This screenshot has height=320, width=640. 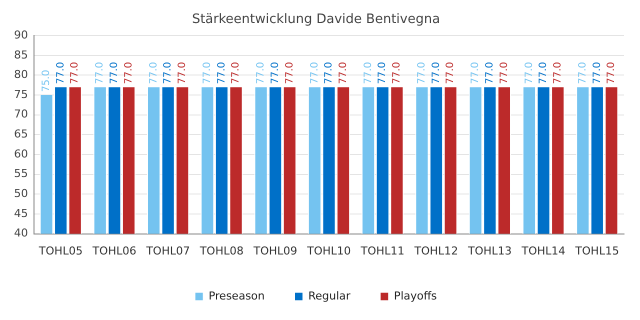 I want to click on y-tick-label: 65, so click(x=21, y=134).